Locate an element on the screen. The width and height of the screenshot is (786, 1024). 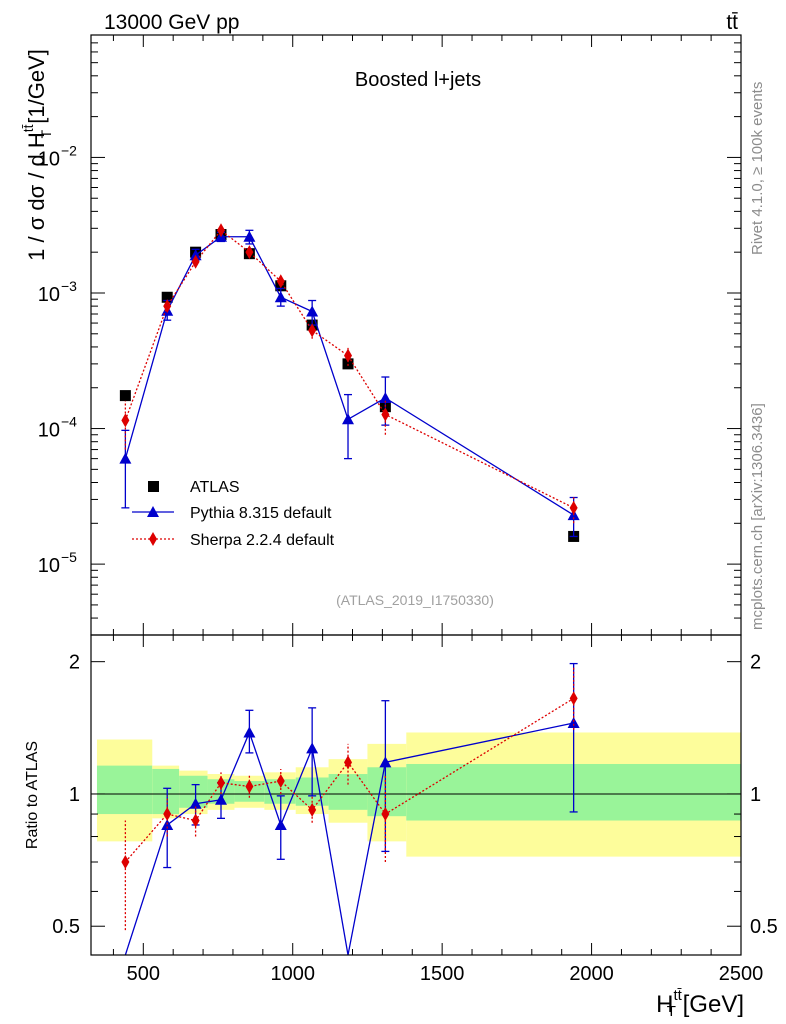
x-tick-label: 1000 is located at coordinates (292, 974).